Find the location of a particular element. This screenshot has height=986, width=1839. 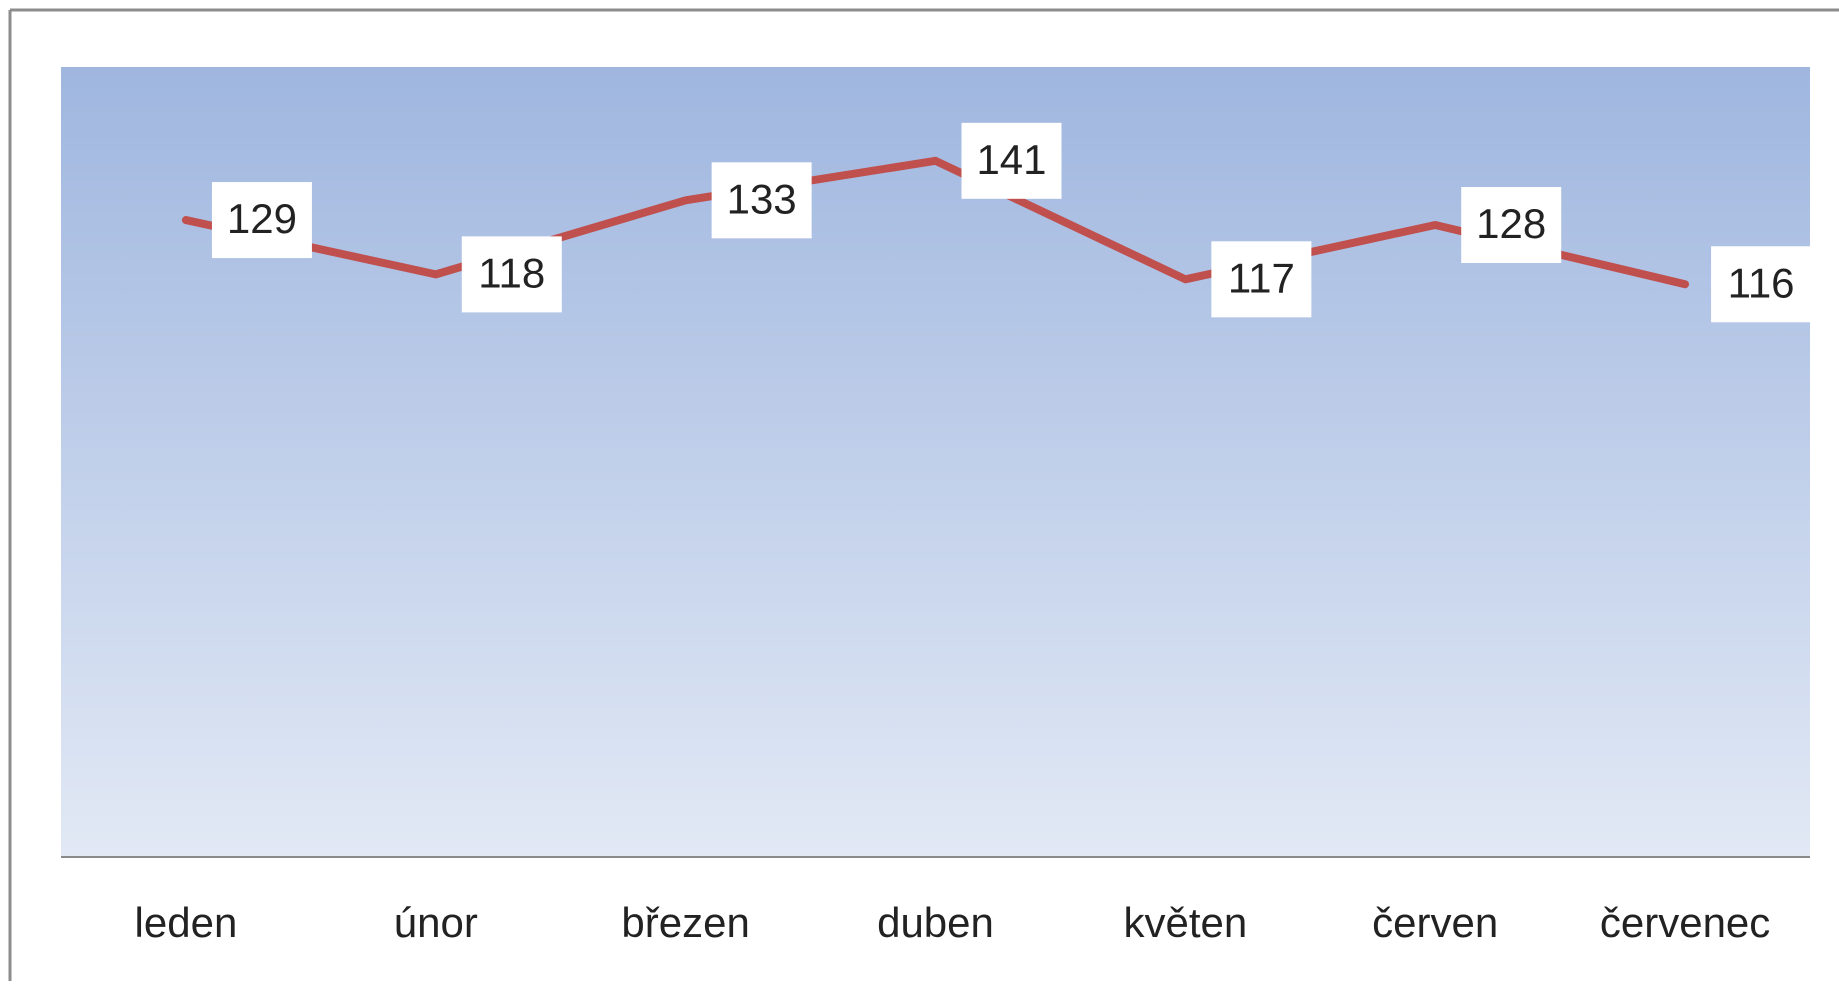

data-label: 116 is located at coordinates (1761, 282).